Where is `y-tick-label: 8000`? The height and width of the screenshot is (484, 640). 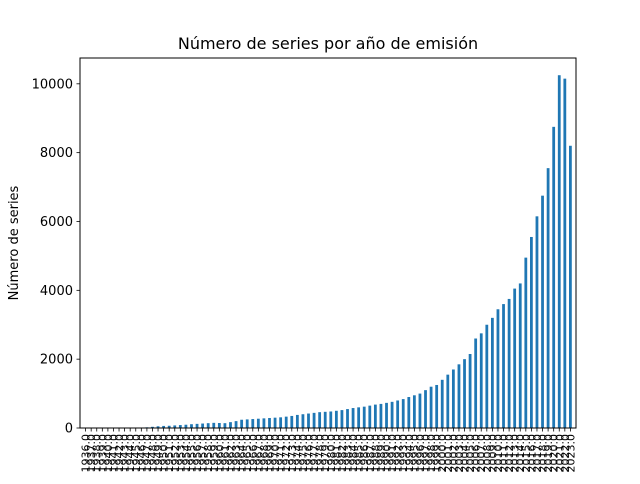
y-tick-label: 8000 is located at coordinates (56, 153).